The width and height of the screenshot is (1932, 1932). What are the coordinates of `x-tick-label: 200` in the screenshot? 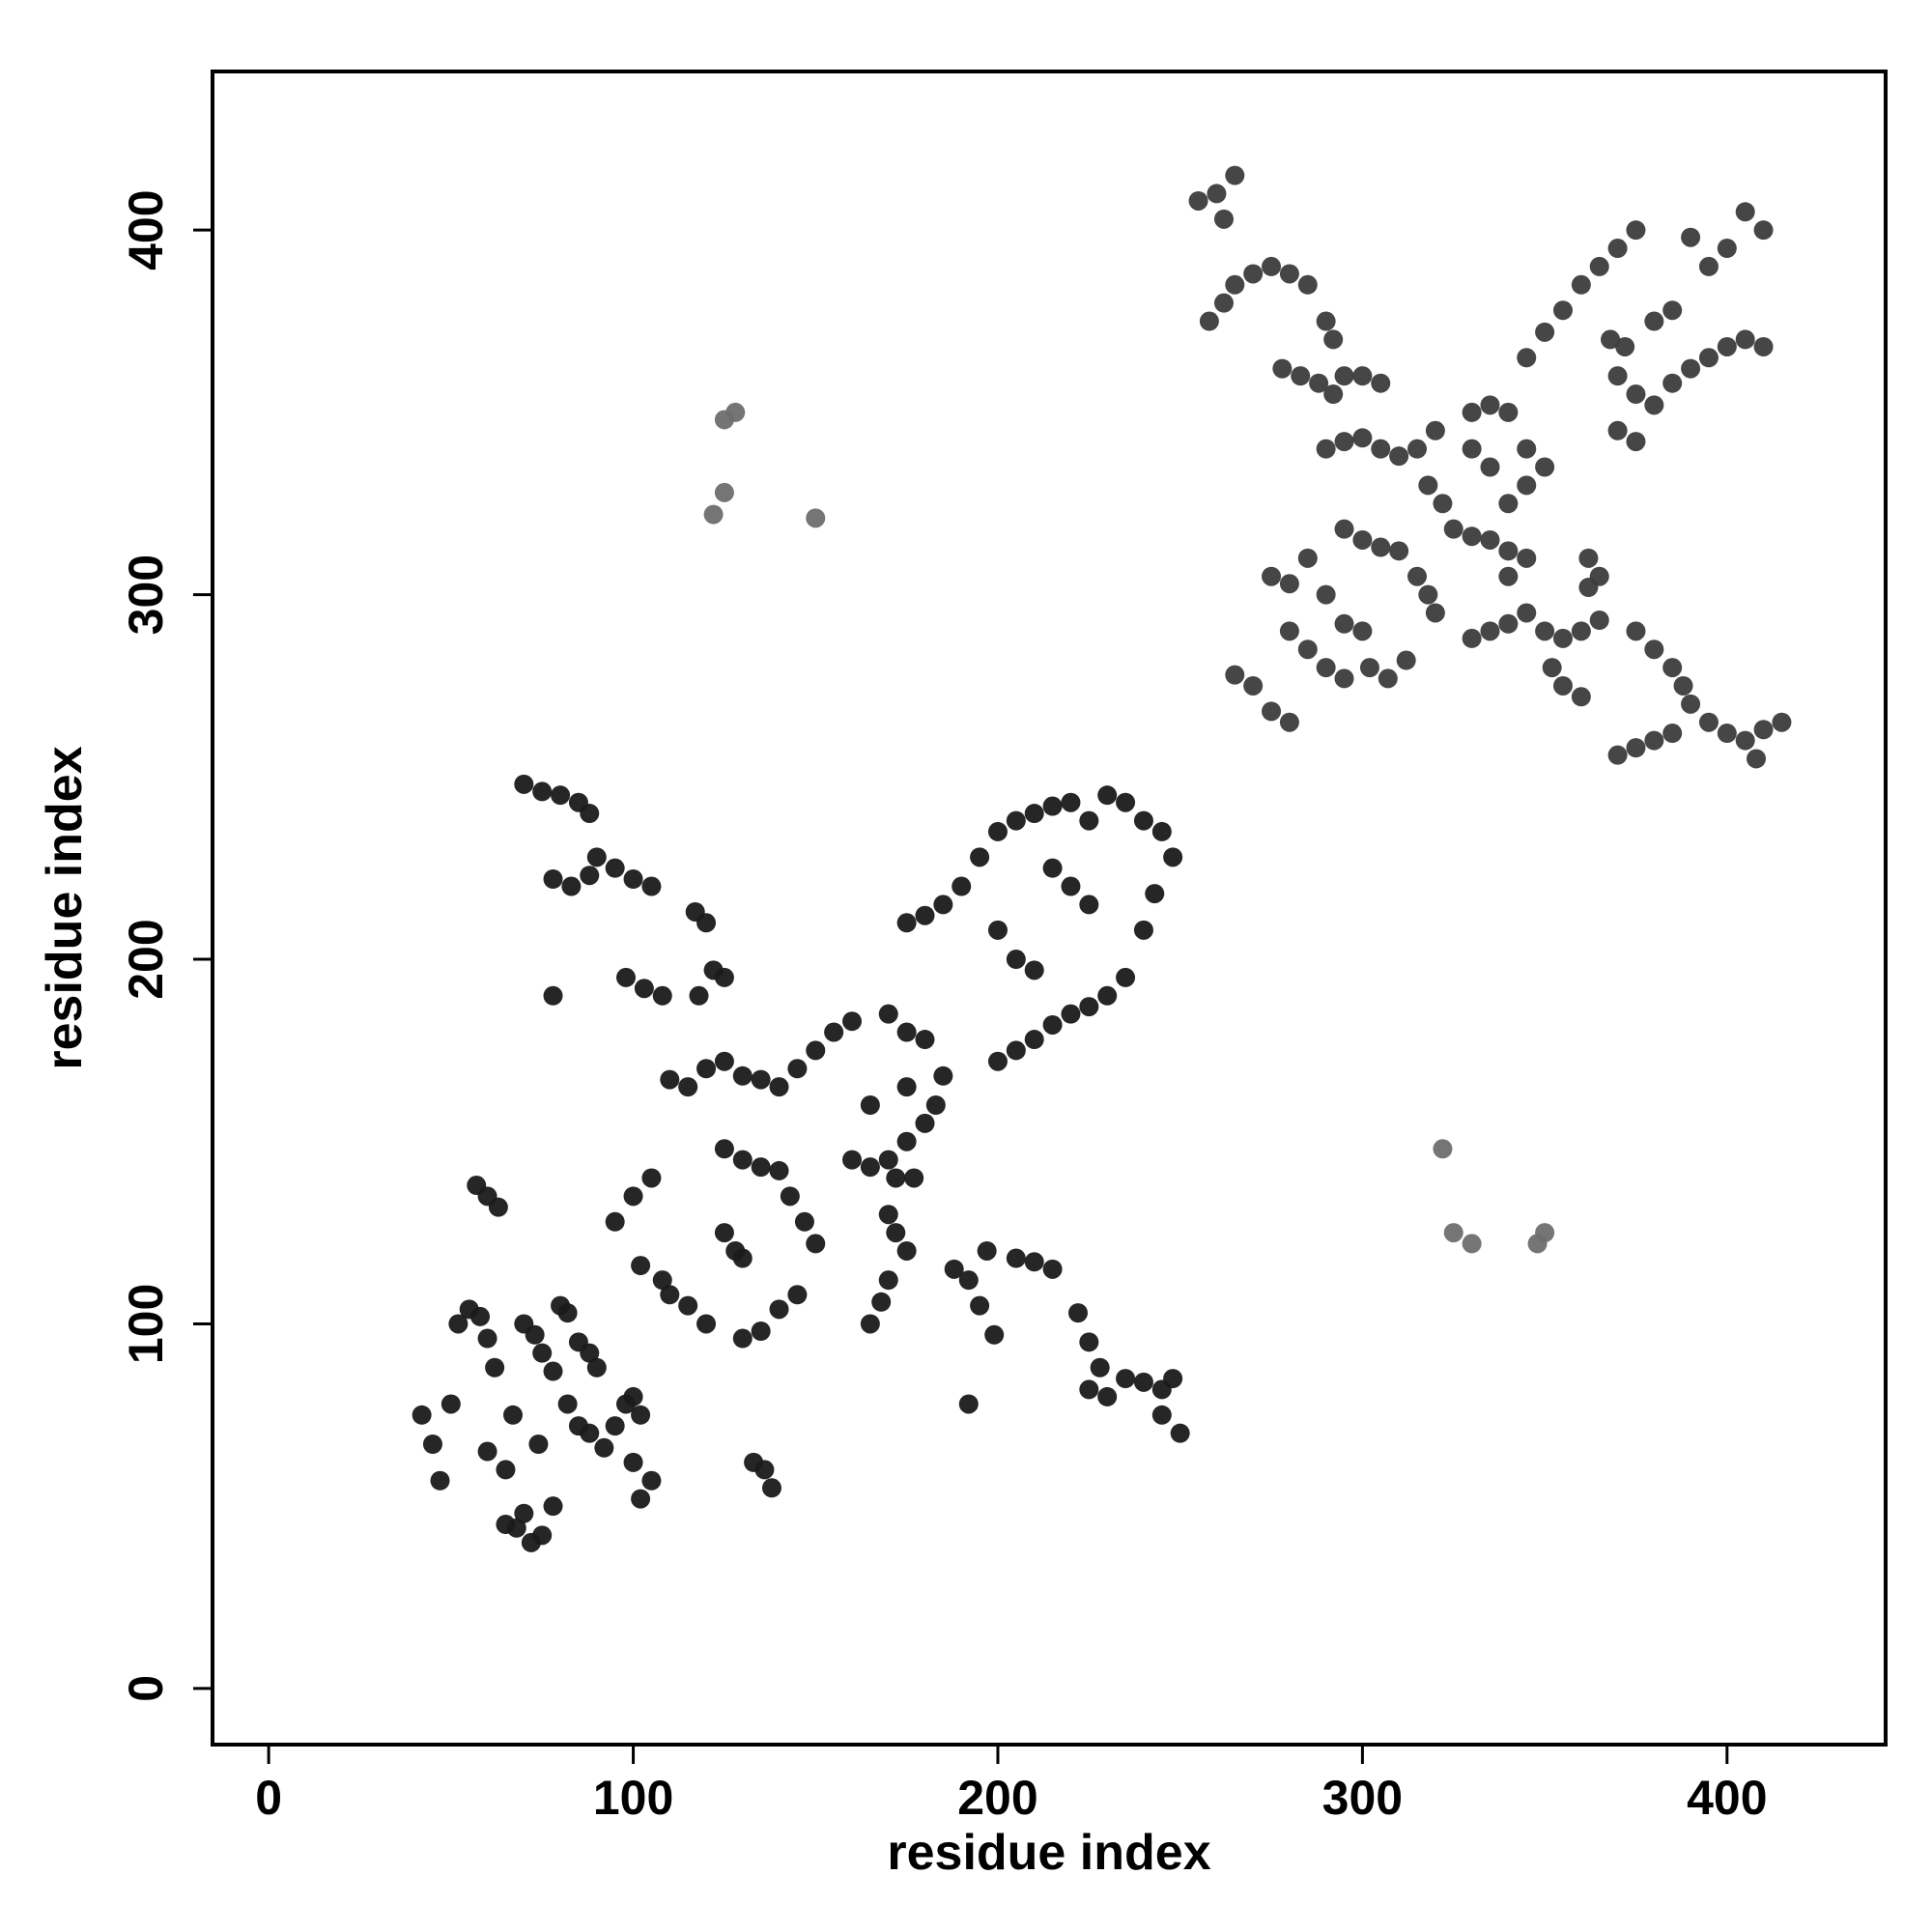 It's located at (997, 1798).